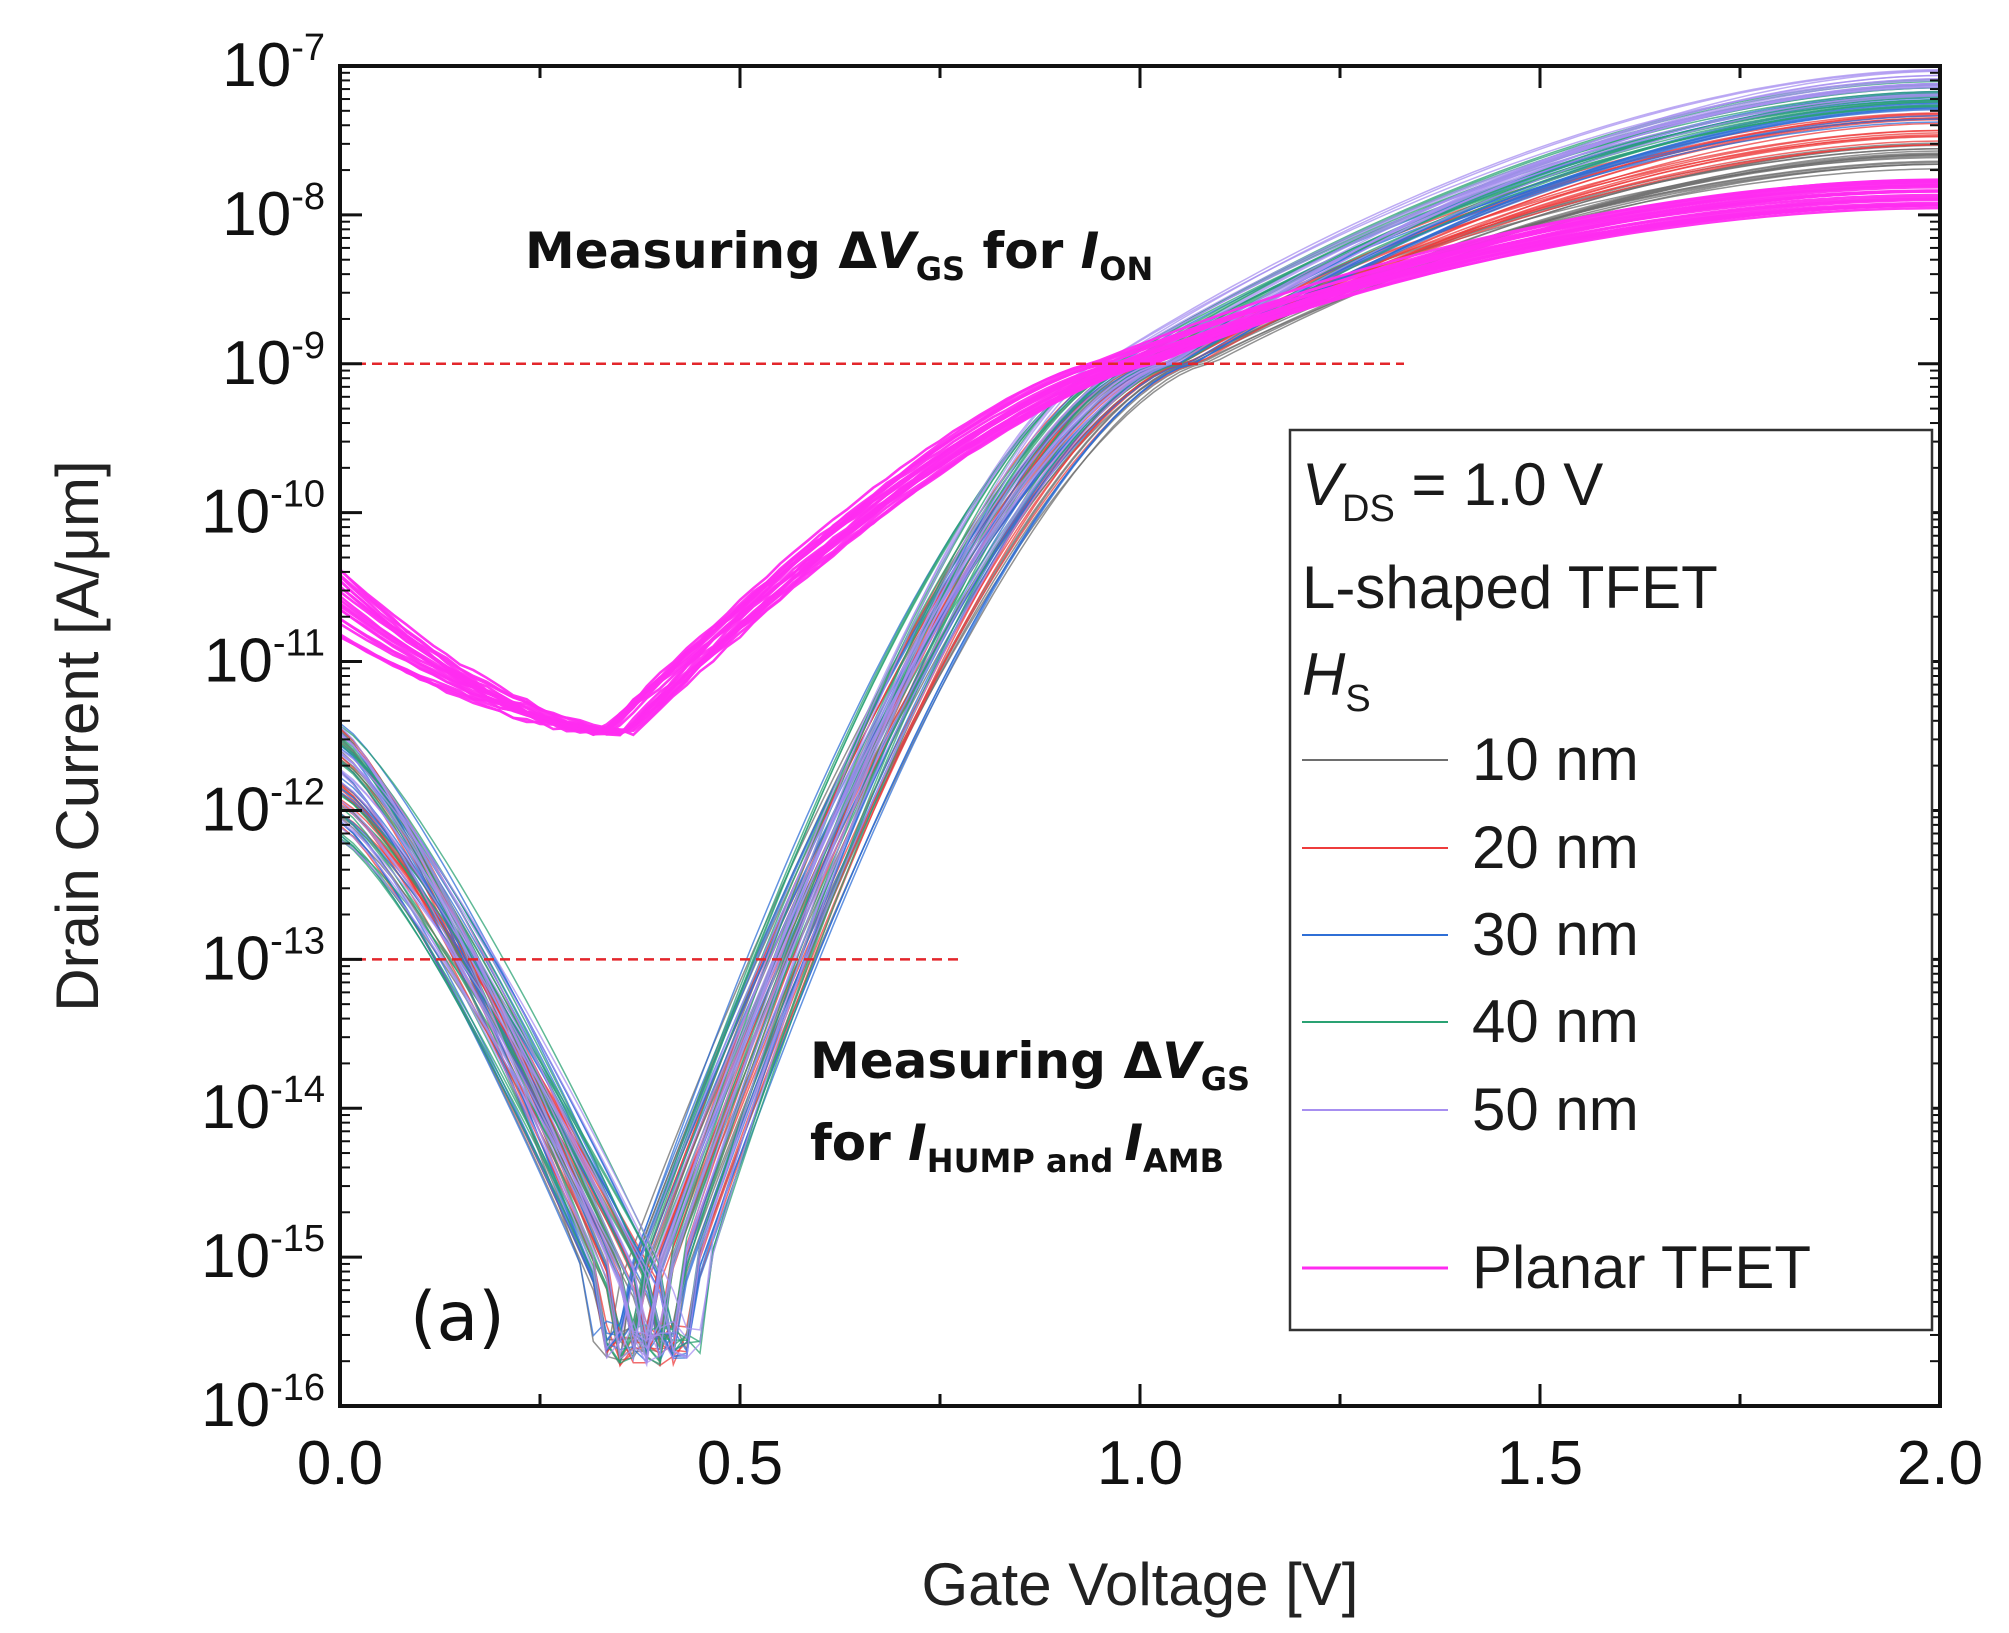  What do you see at coordinates (297, 1090) in the screenshot?
I see `y-tick-exponent: -14` at bounding box center [297, 1090].